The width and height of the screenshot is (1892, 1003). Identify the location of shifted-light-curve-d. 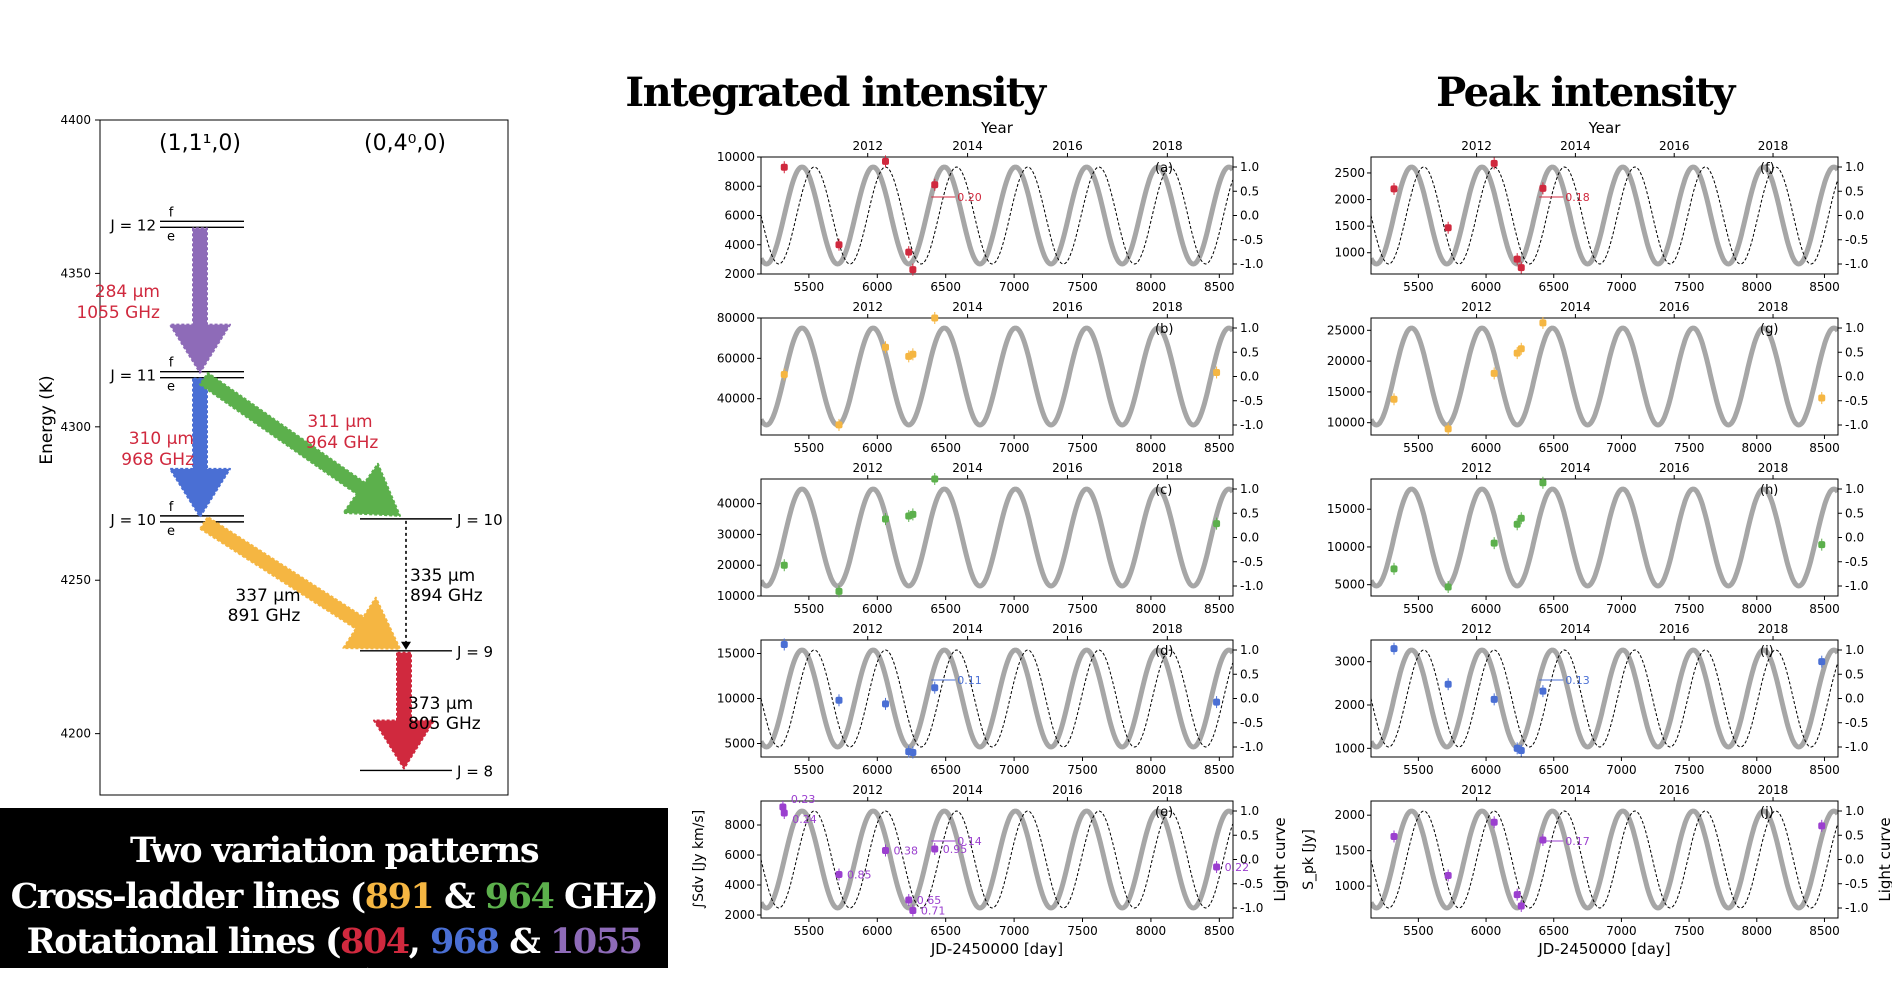
(997, 698).